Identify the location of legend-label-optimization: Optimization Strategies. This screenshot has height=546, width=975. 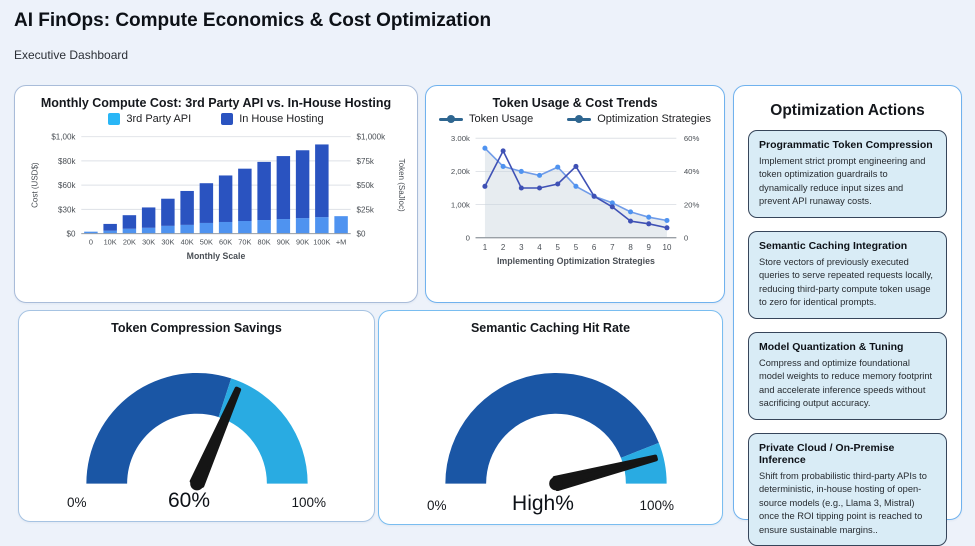
(654, 119).